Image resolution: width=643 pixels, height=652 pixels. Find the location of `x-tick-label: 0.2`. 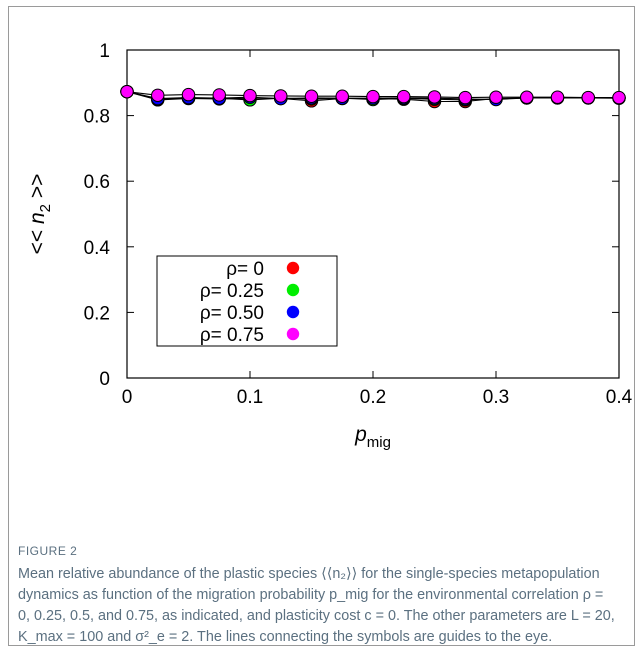

x-tick-label: 0.2 is located at coordinates (373, 397).